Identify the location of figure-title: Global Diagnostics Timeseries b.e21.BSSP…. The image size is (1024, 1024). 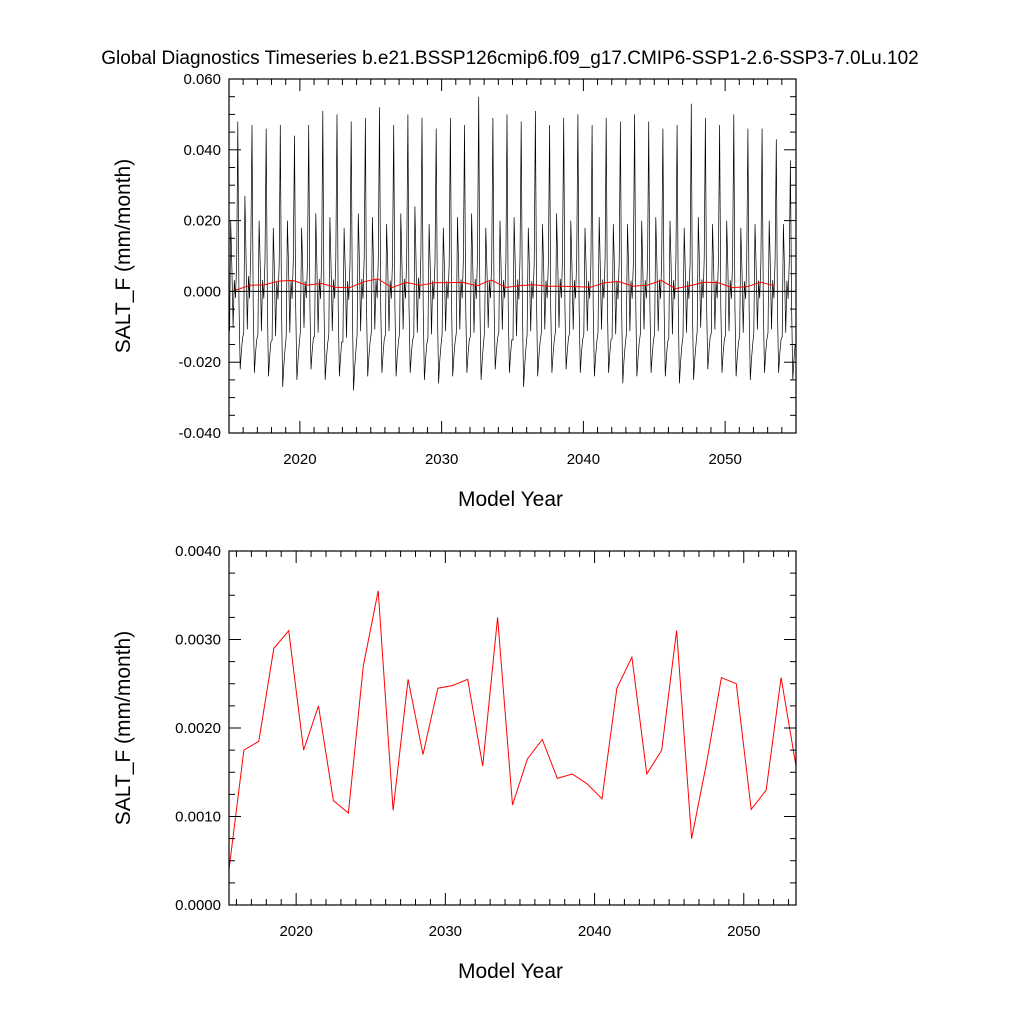
(509, 58).